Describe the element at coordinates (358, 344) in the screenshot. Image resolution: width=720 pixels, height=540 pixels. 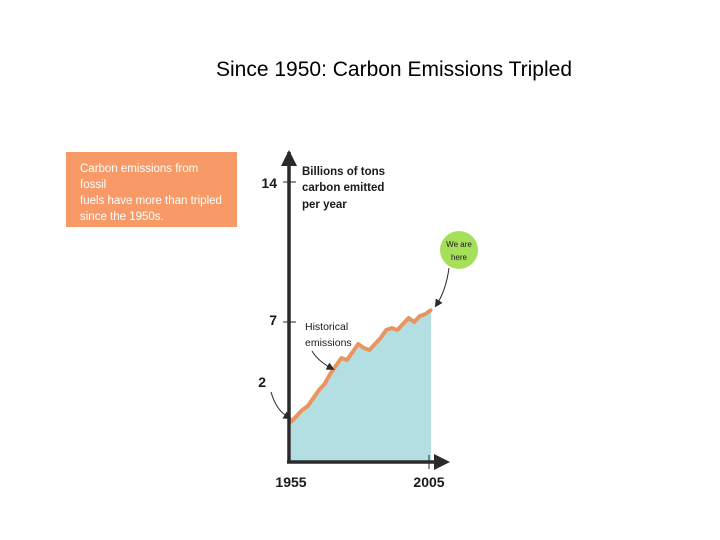
I see `data-point-1979` at that location.